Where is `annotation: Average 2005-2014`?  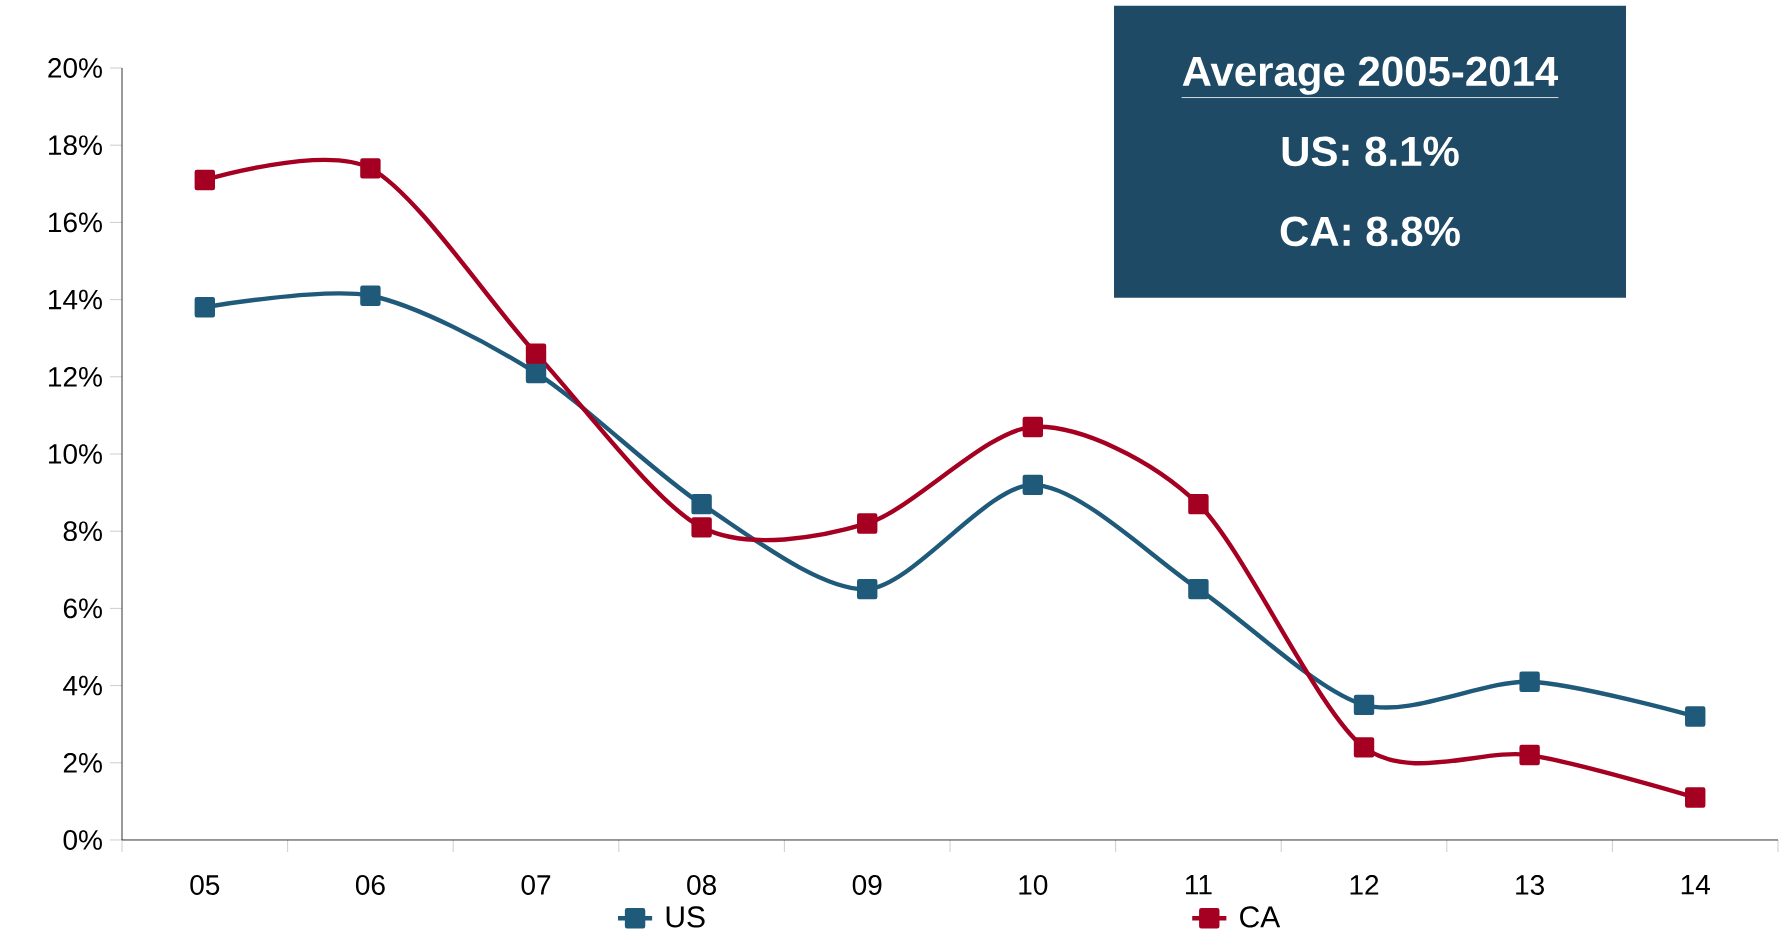
annotation: Average 2005-2014 is located at coordinates (1370, 75).